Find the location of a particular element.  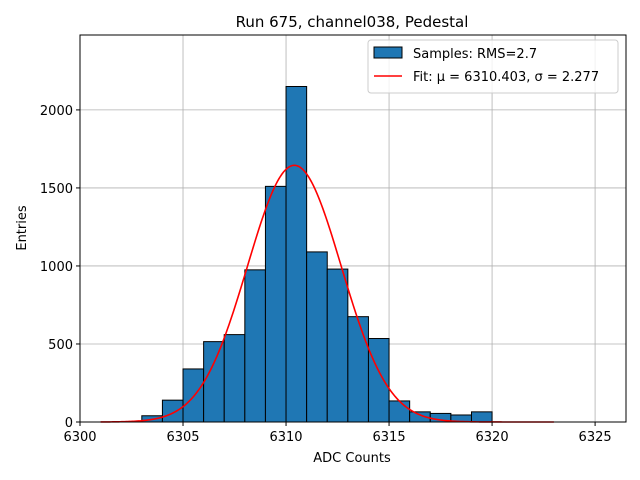

chart-title: Run 675, channel038, Pedestal is located at coordinates (352, 22).